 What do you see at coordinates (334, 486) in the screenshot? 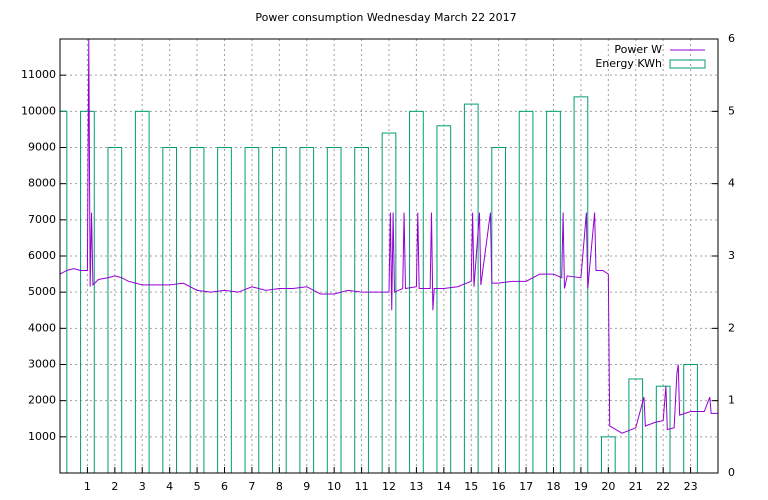
I see `x-tick-label: 10` at bounding box center [334, 486].